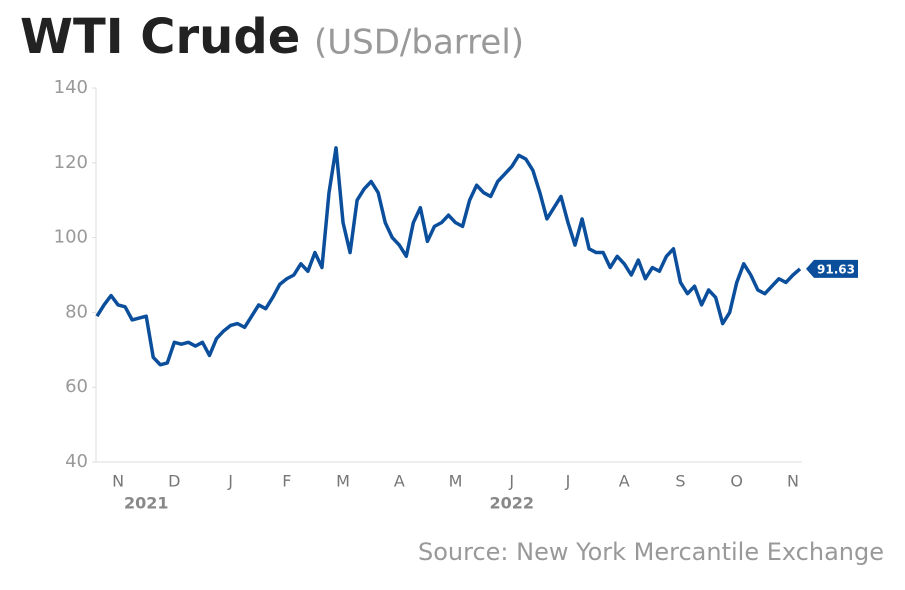  What do you see at coordinates (146, 503) in the screenshot?
I see `year-label: 2021` at bounding box center [146, 503].